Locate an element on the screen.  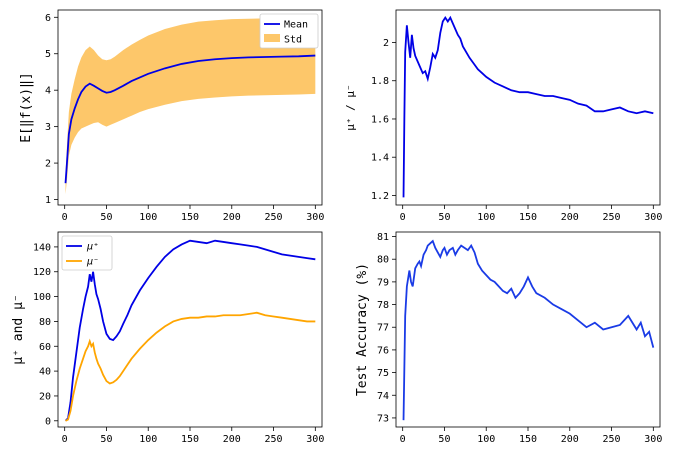
y-axis-label: μ⁺ / μ⁻ is located at coordinates (350, 107).